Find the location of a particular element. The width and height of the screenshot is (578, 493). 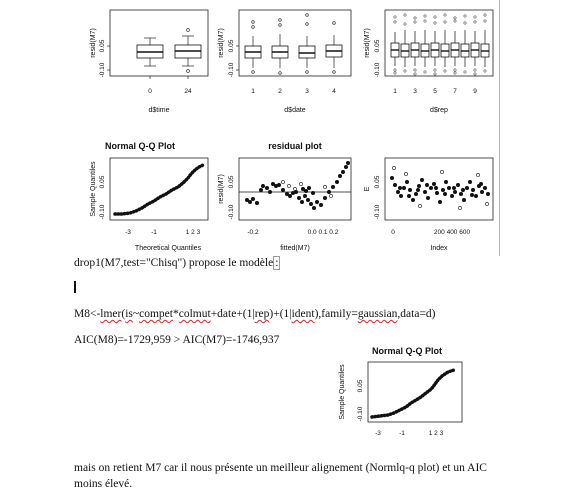

x-tick-label: 0.0 0.1 0.2 is located at coordinates (323, 232).